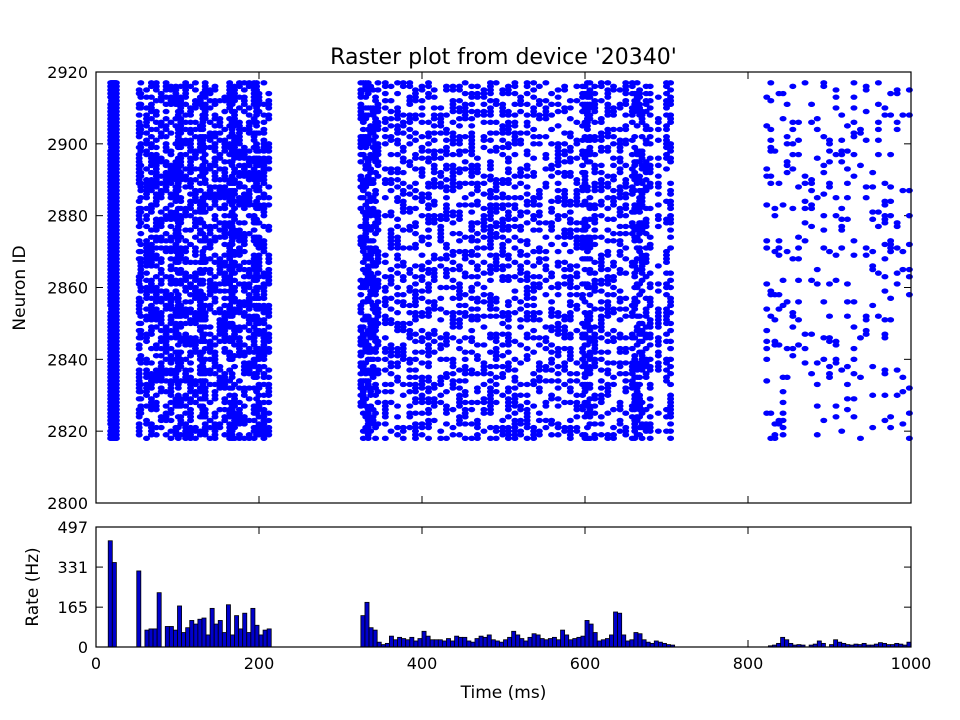  What do you see at coordinates (67, 359) in the screenshot?
I see `raster-y-tick-label: 2840` at bounding box center [67, 359].